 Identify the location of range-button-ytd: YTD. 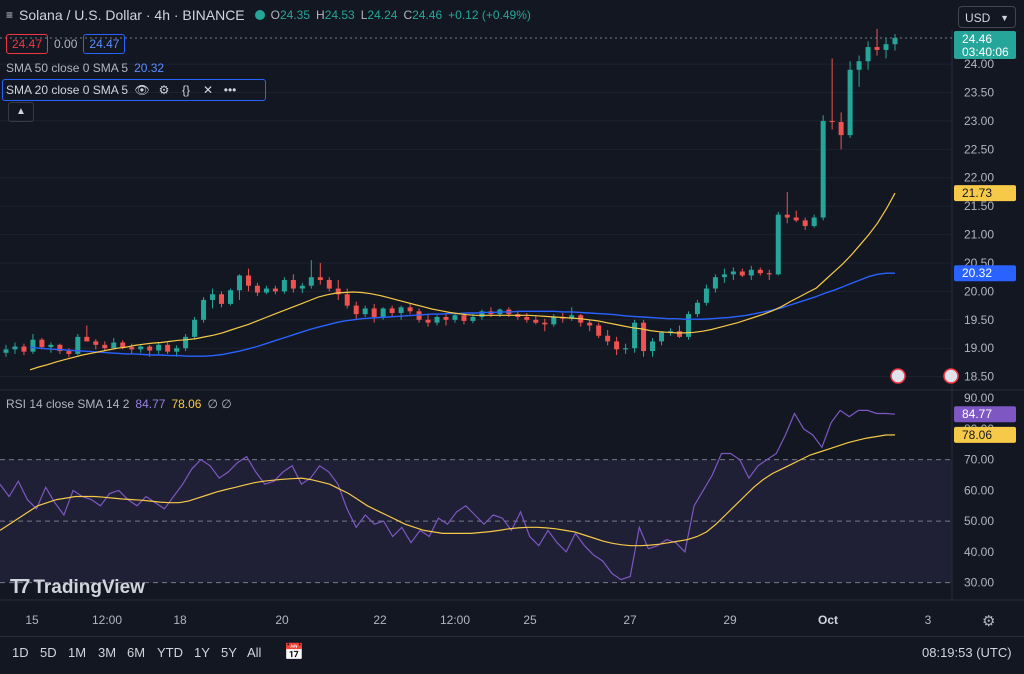
(170, 652).